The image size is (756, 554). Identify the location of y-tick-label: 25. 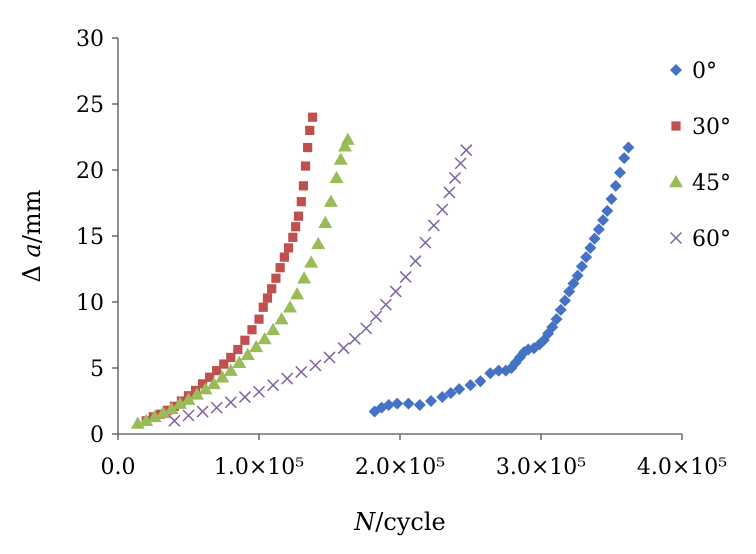
(90, 105).